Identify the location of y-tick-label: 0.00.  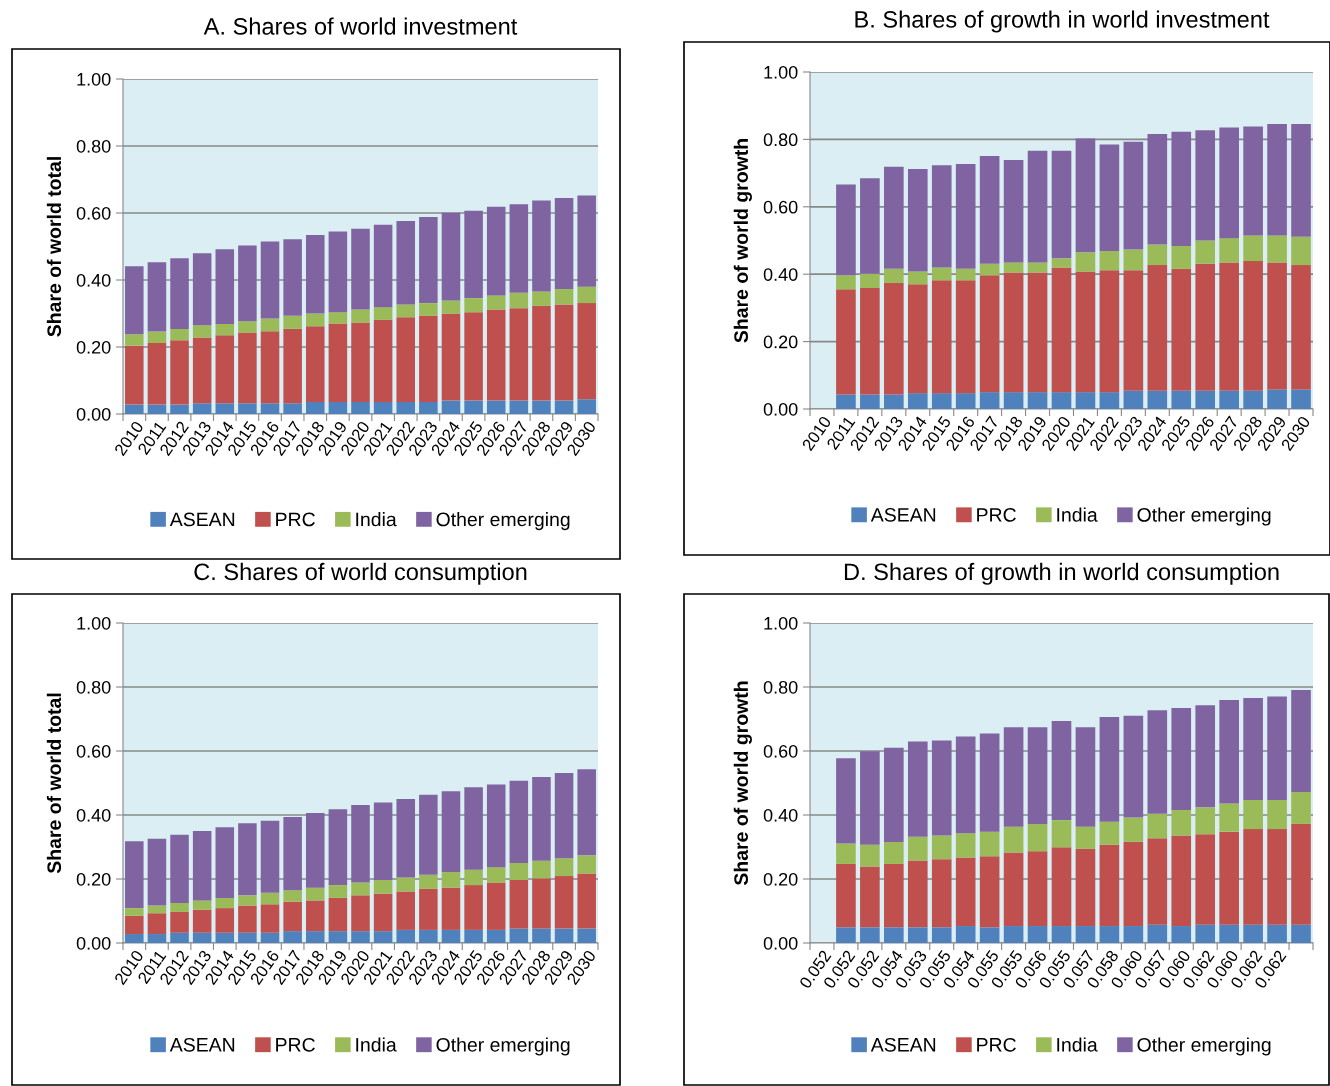
(93, 943).